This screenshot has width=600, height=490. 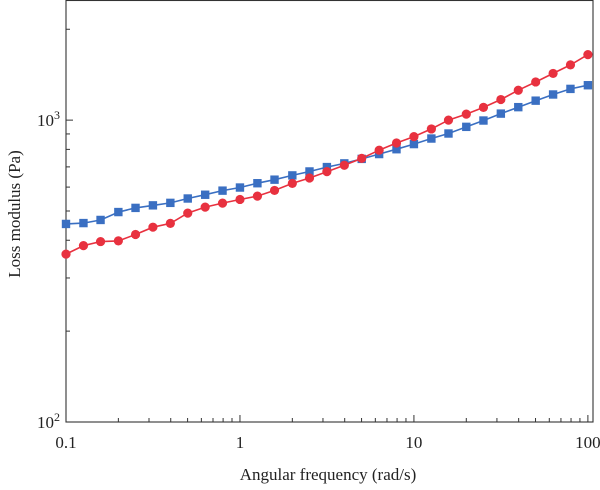 I want to click on x-tick-label: 1, so click(x=240, y=442).